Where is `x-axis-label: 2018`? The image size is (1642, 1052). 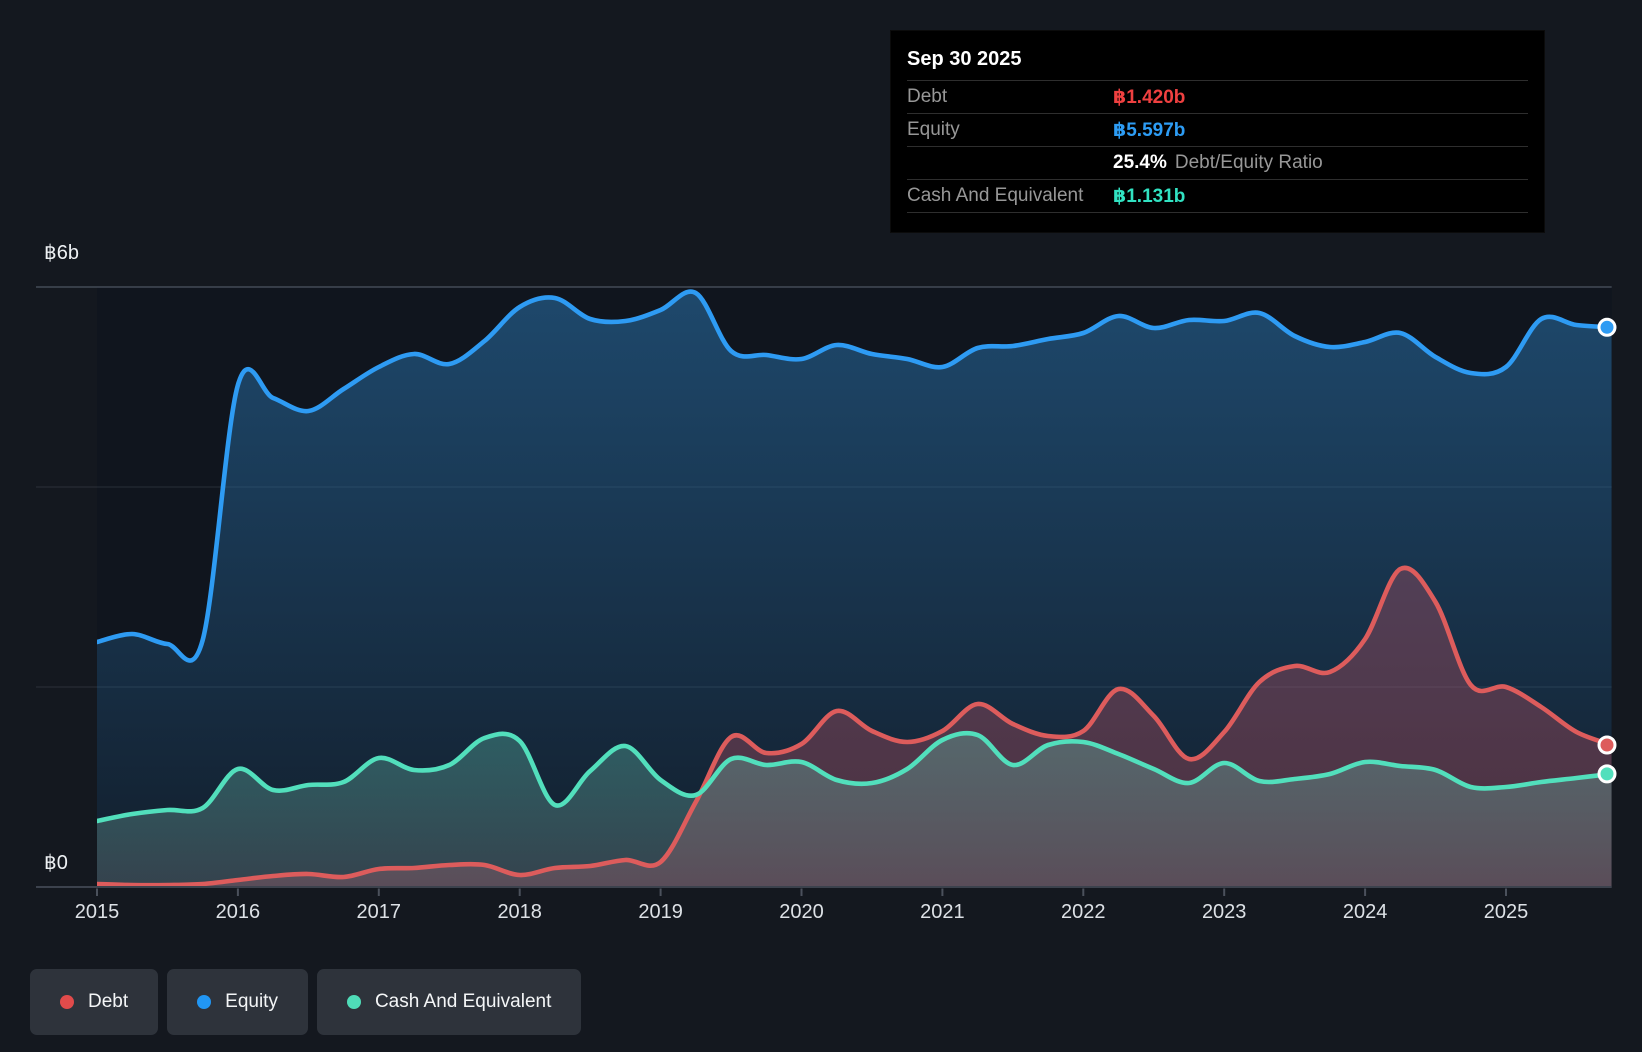 x-axis-label: 2018 is located at coordinates (519, 912).